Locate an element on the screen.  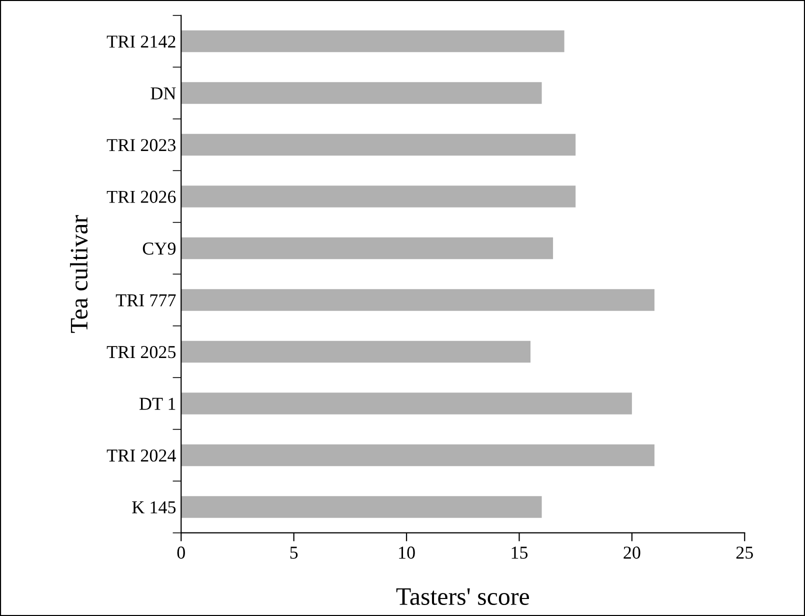
x-tick-label: 5 is located at coordinates (294, 552).